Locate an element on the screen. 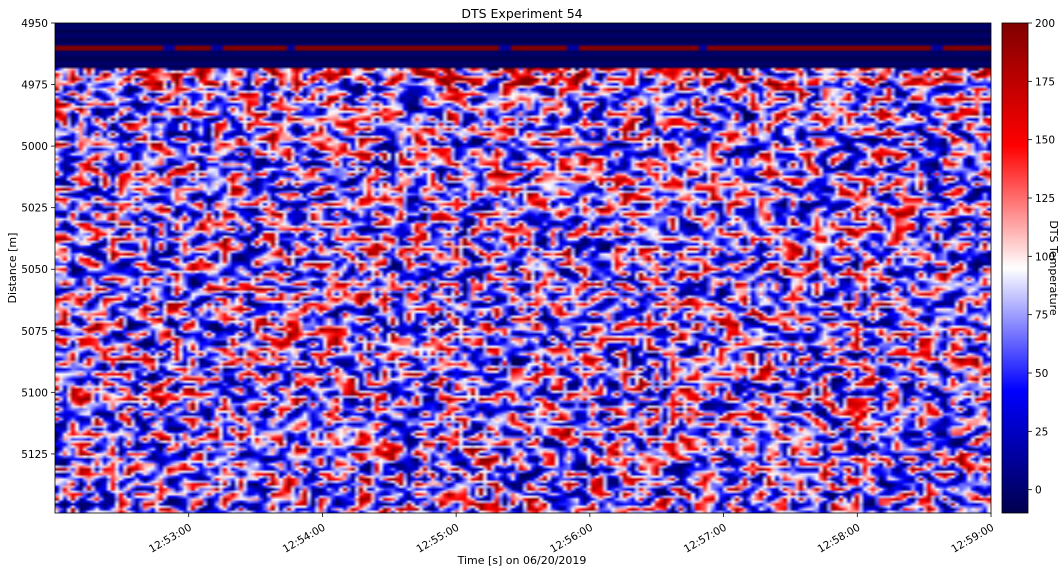  colorbar-tick-label: 175 is located at coordinates (1045, 82).